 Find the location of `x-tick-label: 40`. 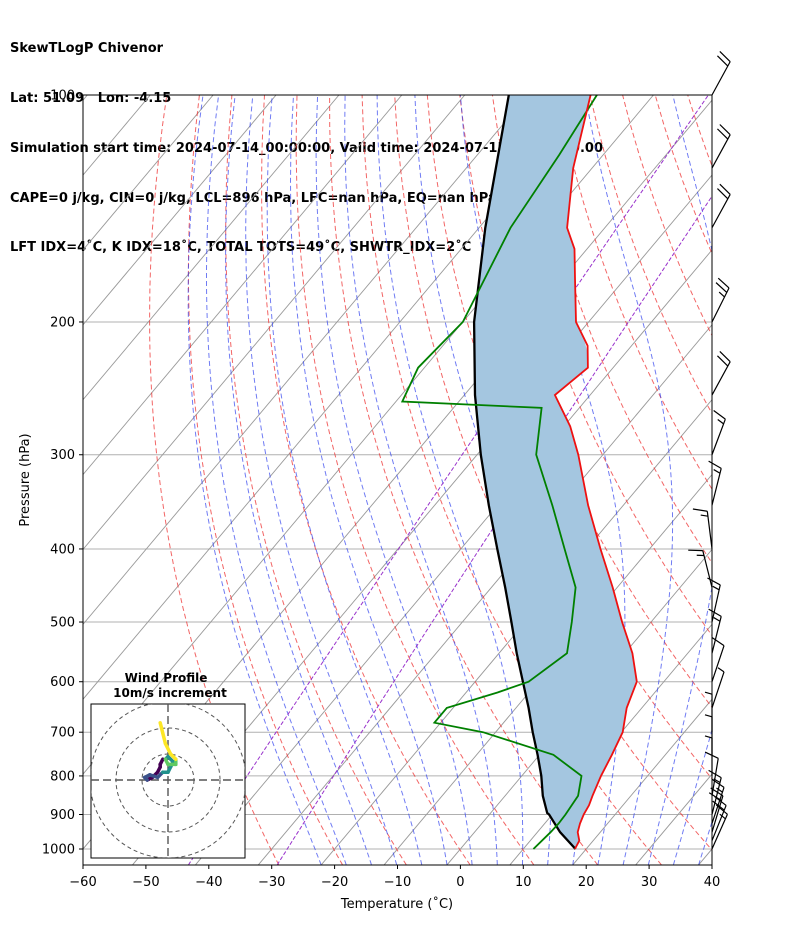

x-tick-label: 40 is located at coordinates (712, 882).